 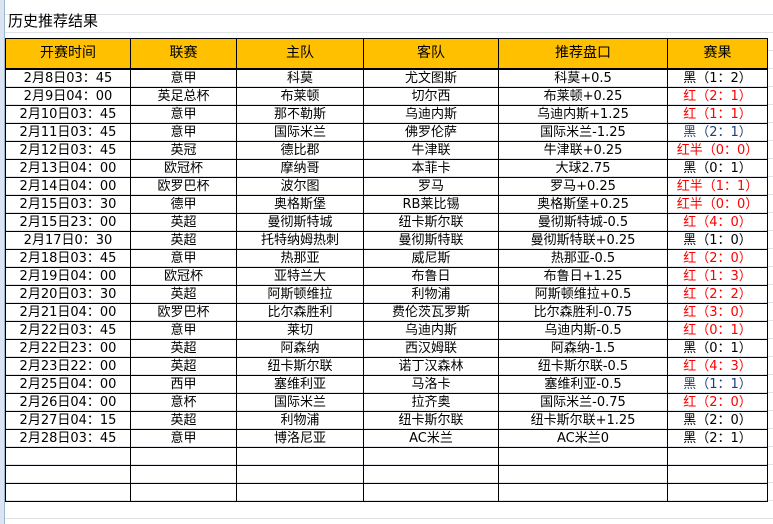 What do you see at coordinates (300, 366) in the screenshot?
I see `cell-home: 纽卡斯尔联` at bounding box center [300, 366].